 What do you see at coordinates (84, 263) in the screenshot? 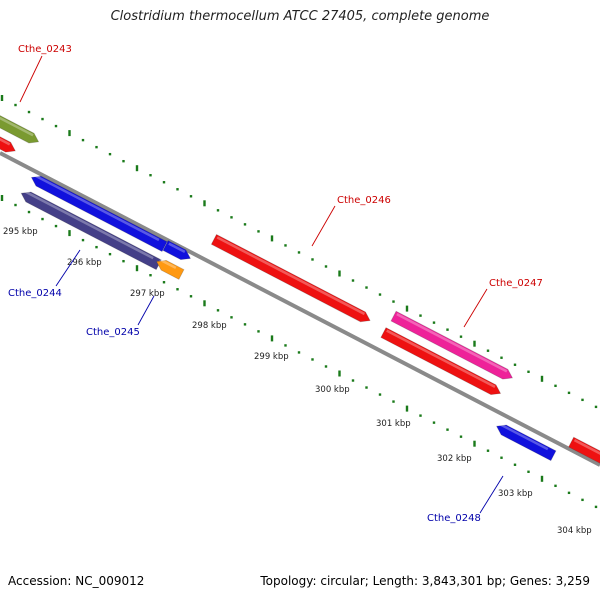
I see `scale-label: 296 kbp` at bounding box center [84, 263].